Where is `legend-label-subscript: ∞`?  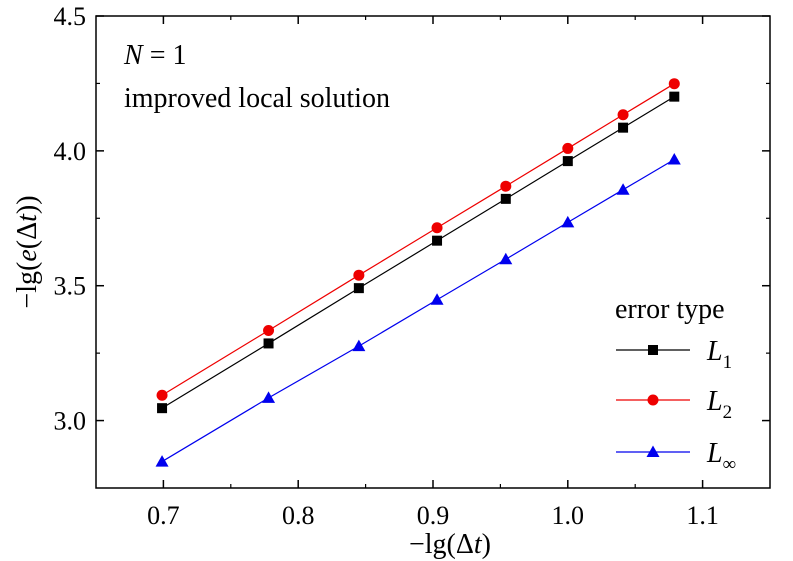 legend-label-subscript: ∞ is located at coordinates (730, 464).